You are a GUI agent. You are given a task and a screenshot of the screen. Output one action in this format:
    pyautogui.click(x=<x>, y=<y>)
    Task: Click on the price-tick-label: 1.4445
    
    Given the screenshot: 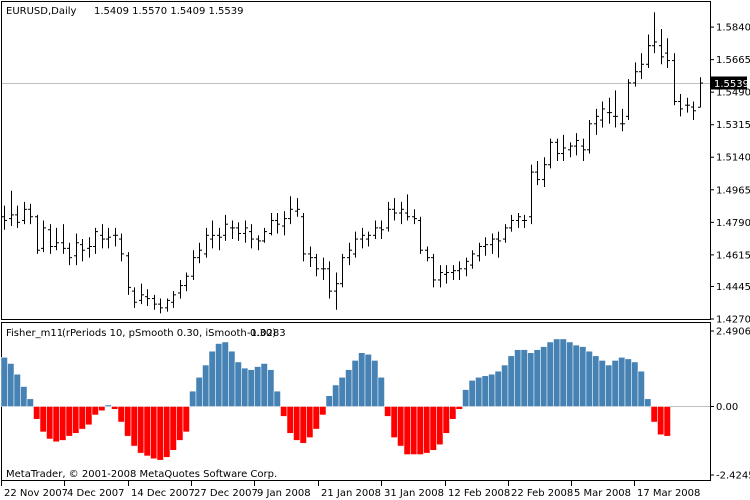 What is the action you would take?
    pyautogui.click(x=733, y=287)
    